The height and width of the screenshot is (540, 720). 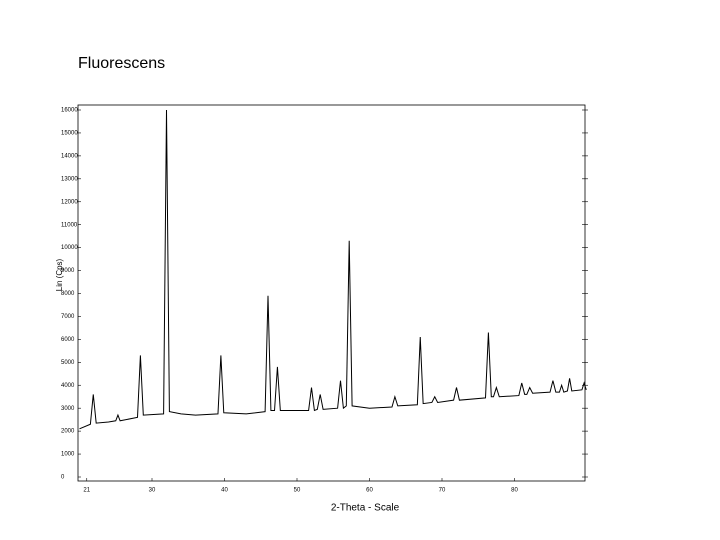 What do you see at coordinates (69, 134) in the screenshot?
I see `y-tick-label: 15000` at bounding box center [69, 134].